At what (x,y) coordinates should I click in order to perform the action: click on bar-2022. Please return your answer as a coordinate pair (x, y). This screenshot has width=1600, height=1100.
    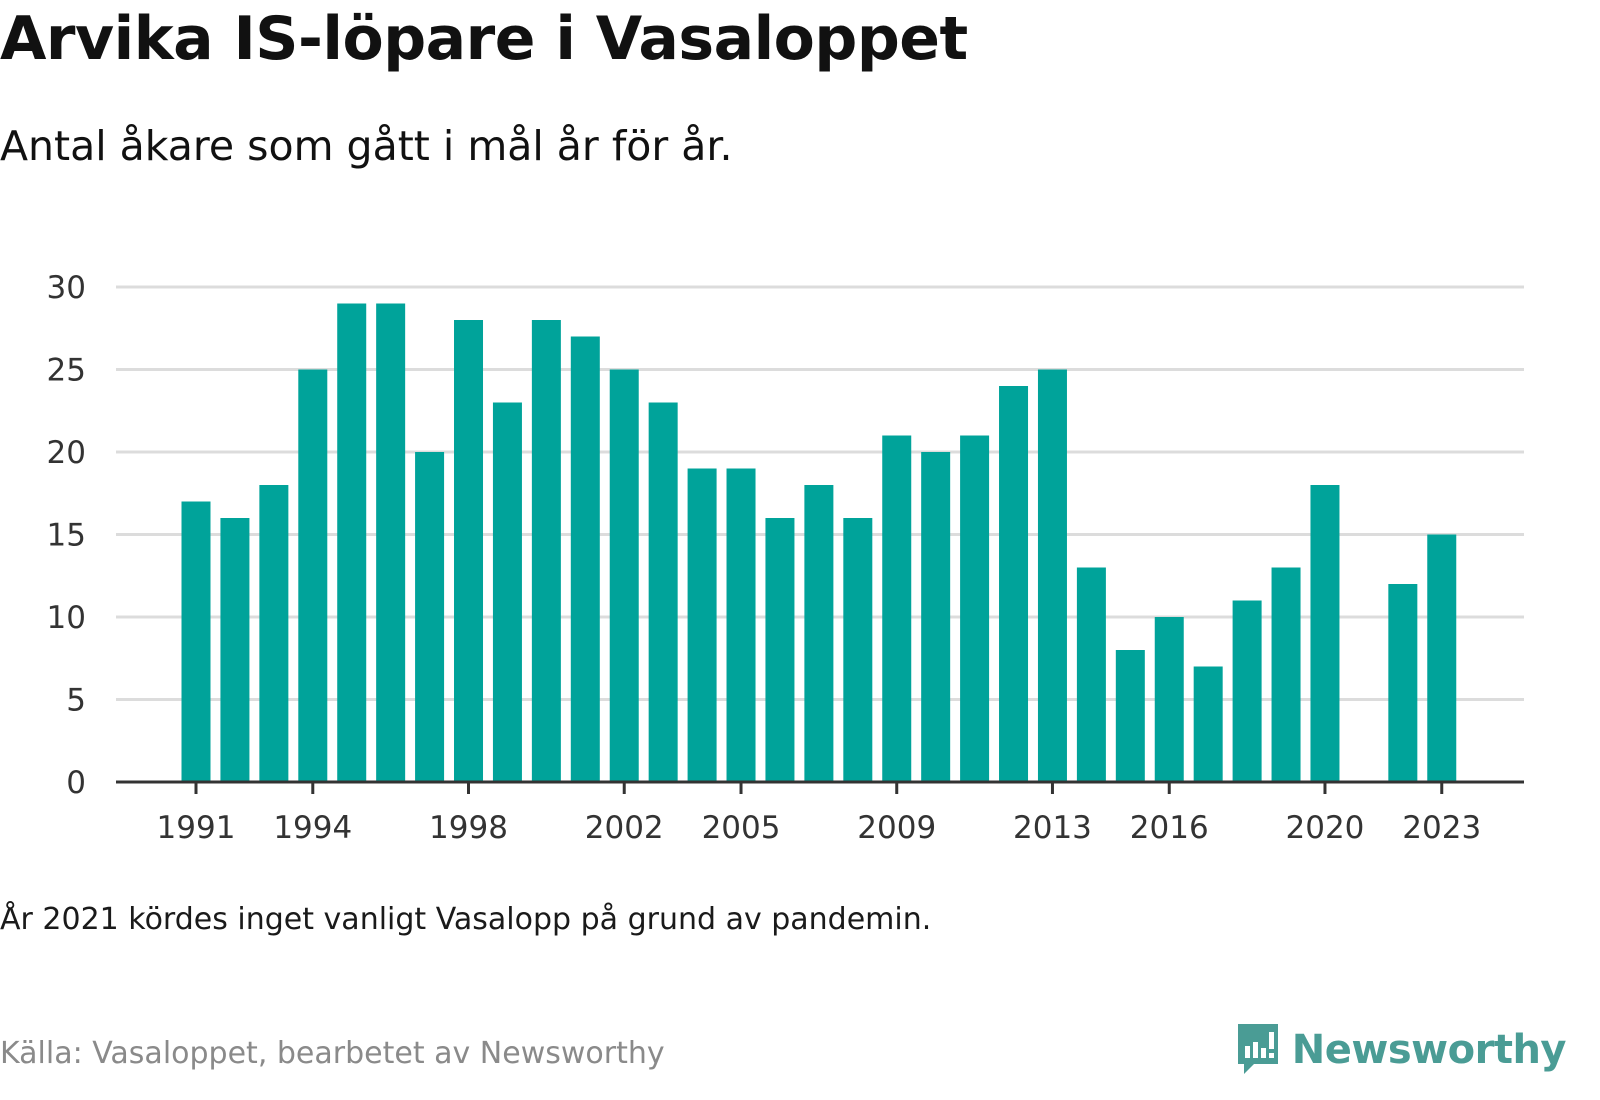
    Looking at the image, I should click on (1403, 683).